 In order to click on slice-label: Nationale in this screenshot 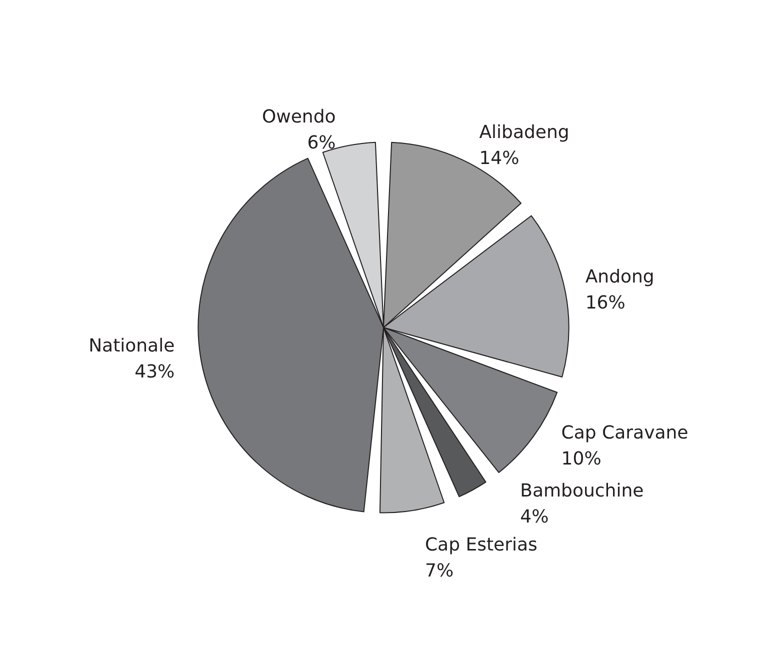, I will do `click(131, 345)`.